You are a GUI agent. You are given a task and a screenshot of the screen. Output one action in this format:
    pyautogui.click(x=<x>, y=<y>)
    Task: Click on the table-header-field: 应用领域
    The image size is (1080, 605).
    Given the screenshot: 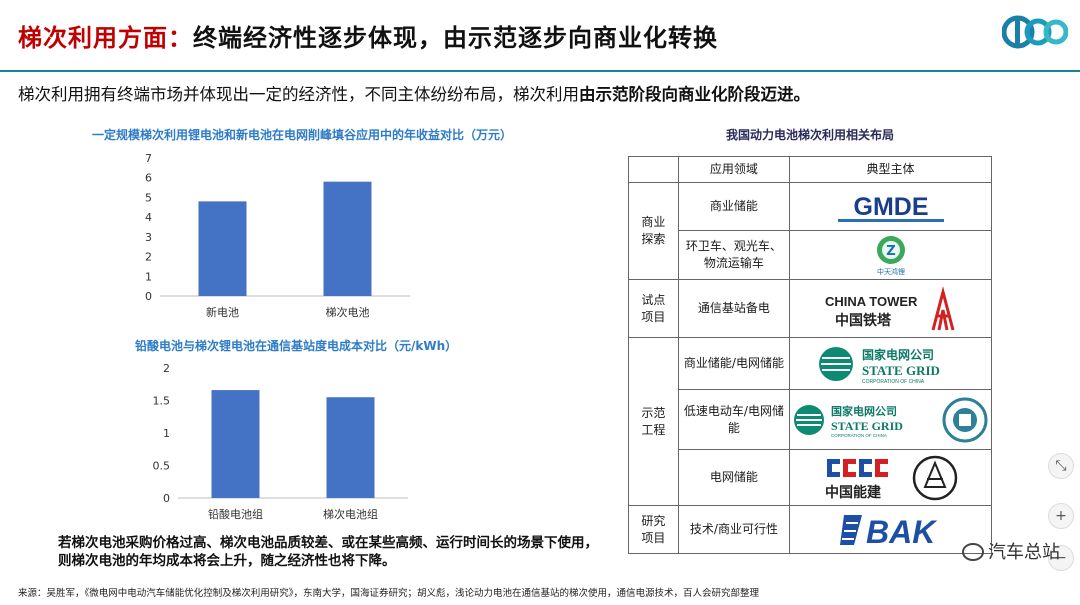 What is the action you would take?
    pyautogui.click(x=734, y=169)
    